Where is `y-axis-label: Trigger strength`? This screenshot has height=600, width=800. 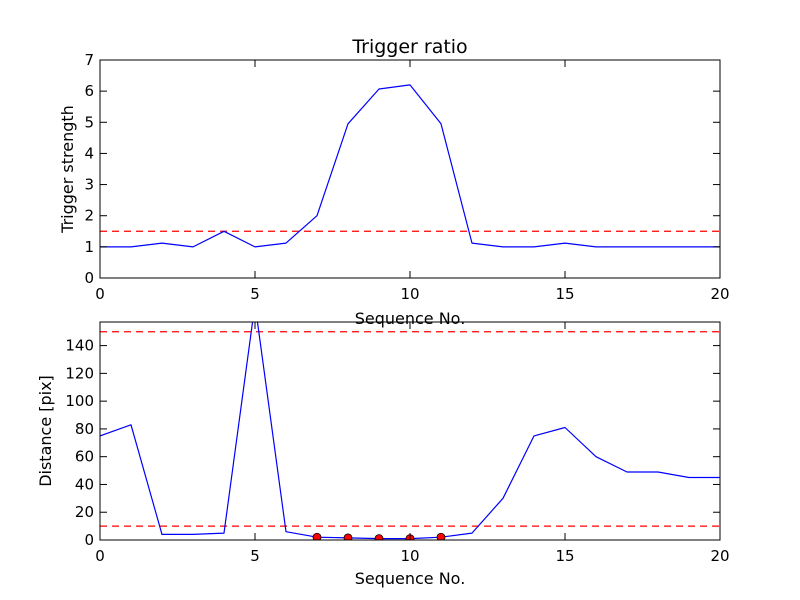
y-axis-label: Trigger strength is located at coordinates (67, 169).